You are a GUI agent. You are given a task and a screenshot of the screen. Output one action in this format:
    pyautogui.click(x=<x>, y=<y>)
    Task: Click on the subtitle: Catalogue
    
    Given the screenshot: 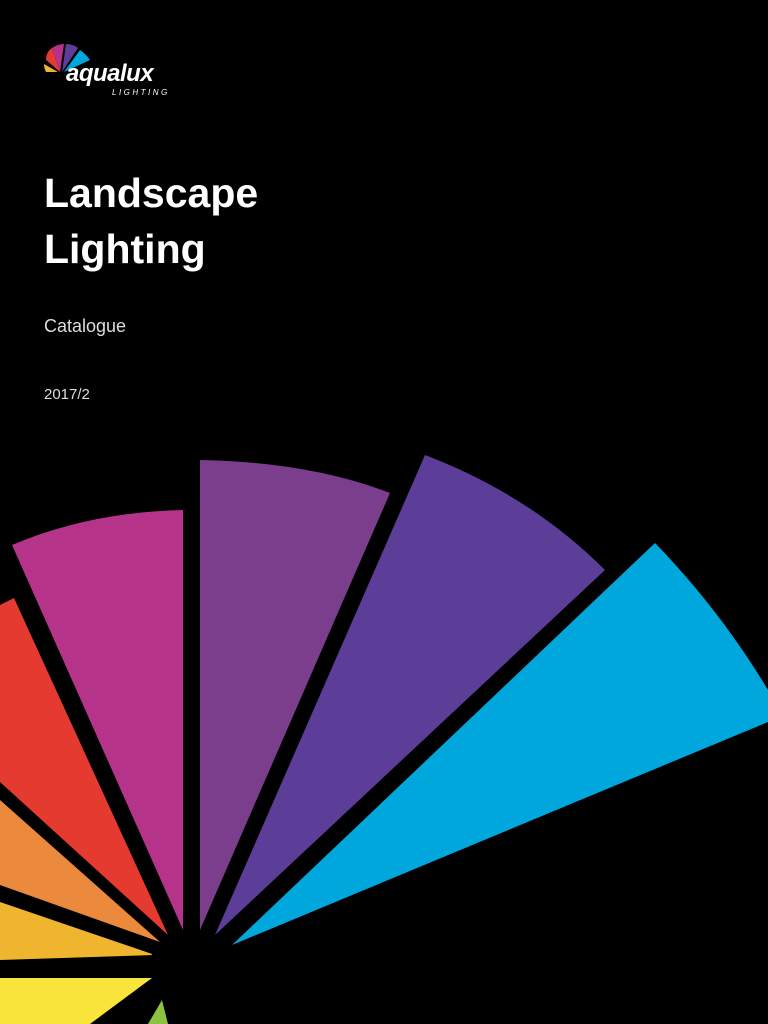 What is the action you would take?
    pyautogui.click(x=85, y=326)
    